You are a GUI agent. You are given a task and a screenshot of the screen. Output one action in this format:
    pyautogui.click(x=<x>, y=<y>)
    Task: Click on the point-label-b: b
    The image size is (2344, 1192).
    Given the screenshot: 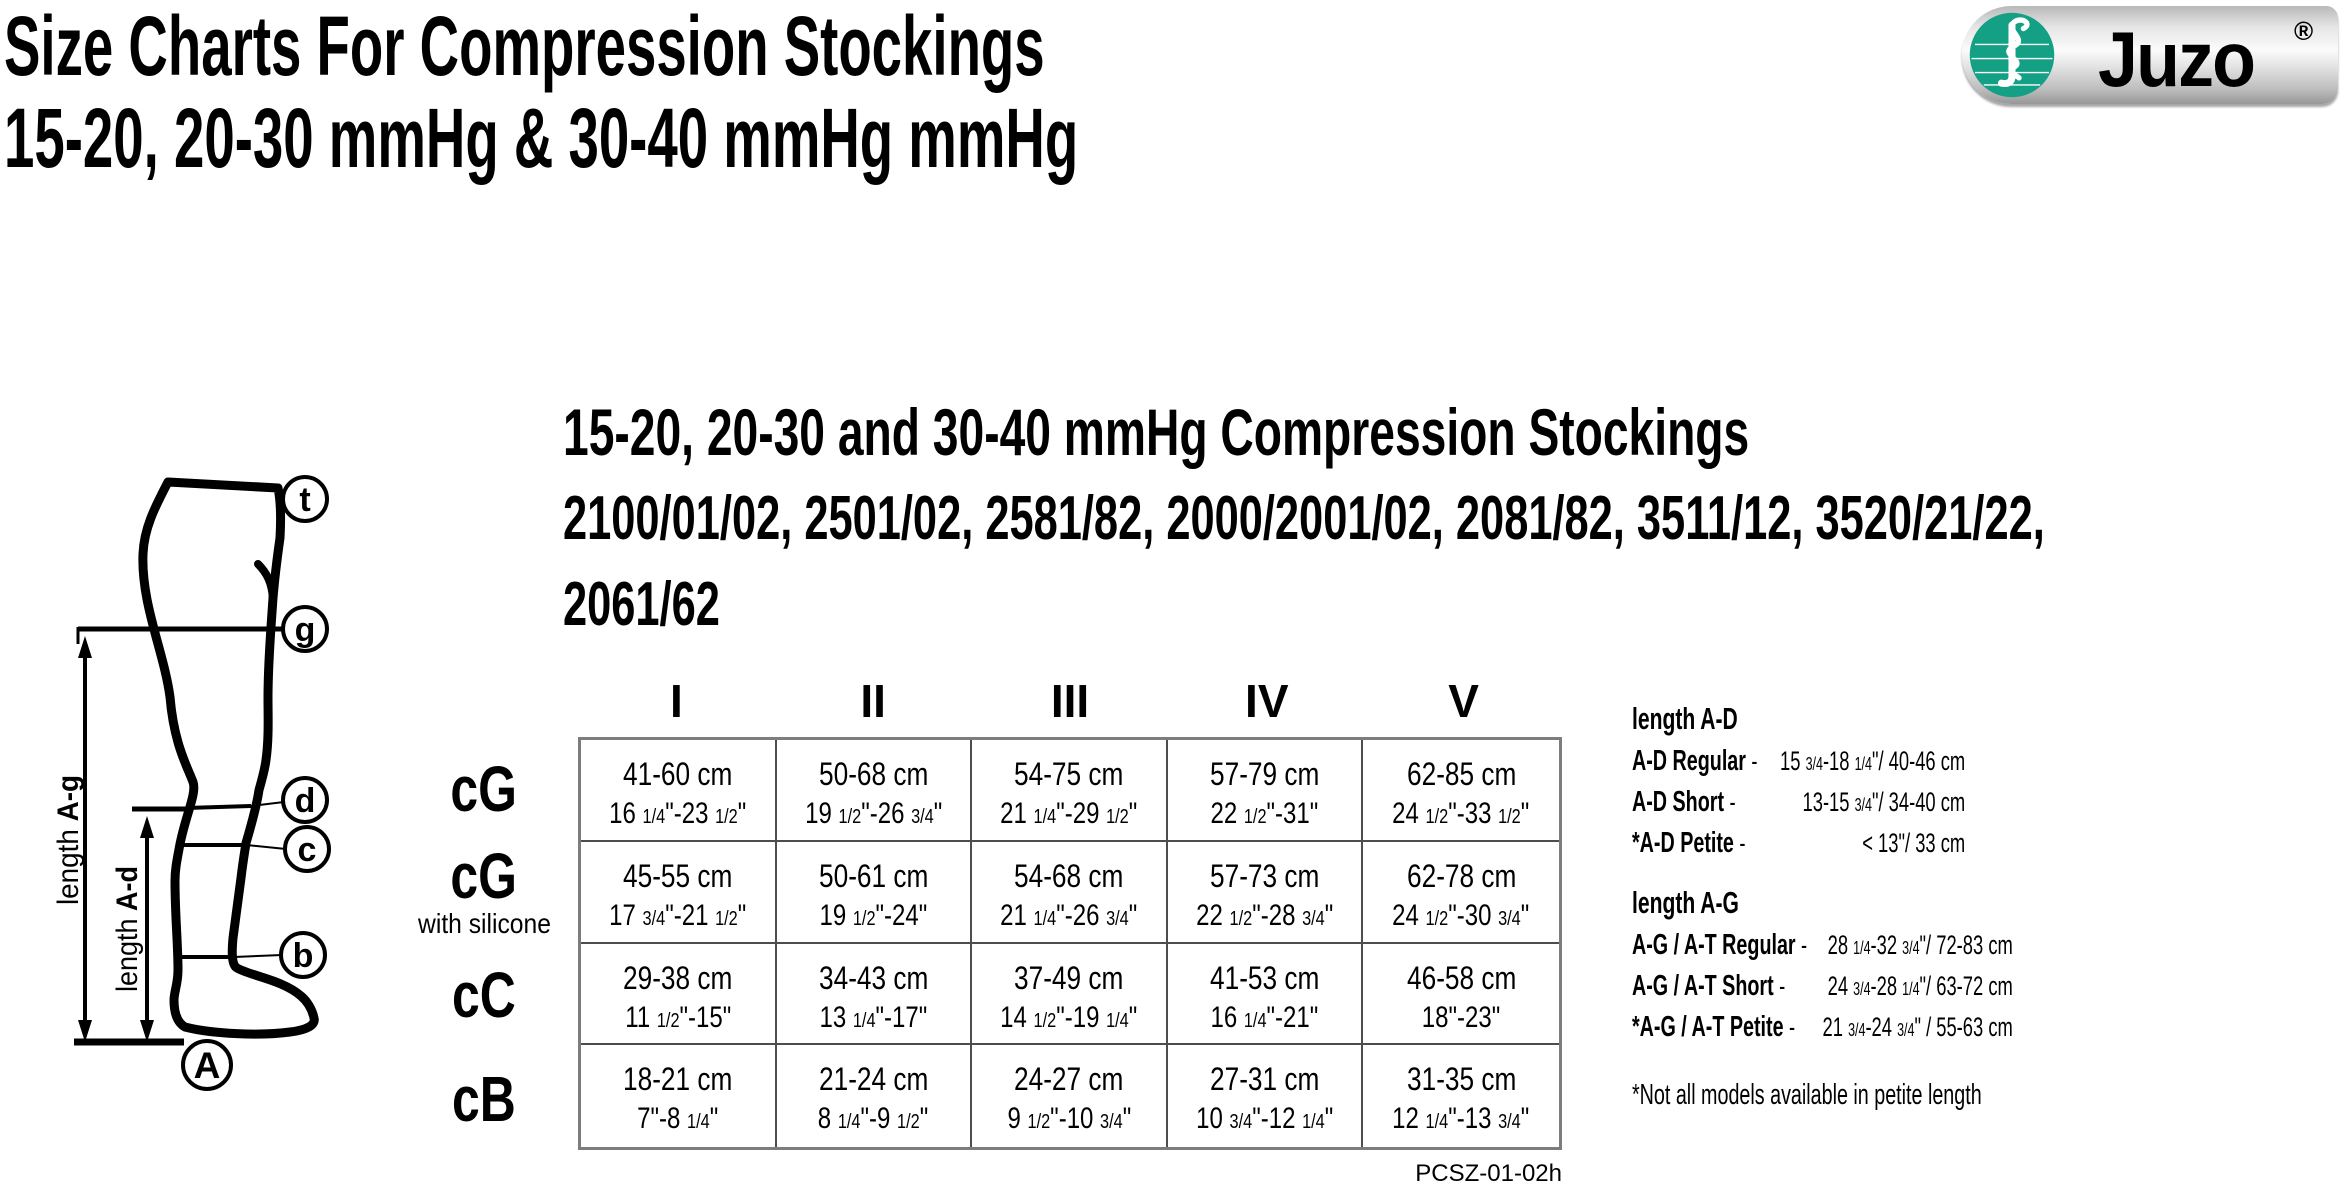 What is the action you would take?
    pyautogui.click(x=303, y=956)
    